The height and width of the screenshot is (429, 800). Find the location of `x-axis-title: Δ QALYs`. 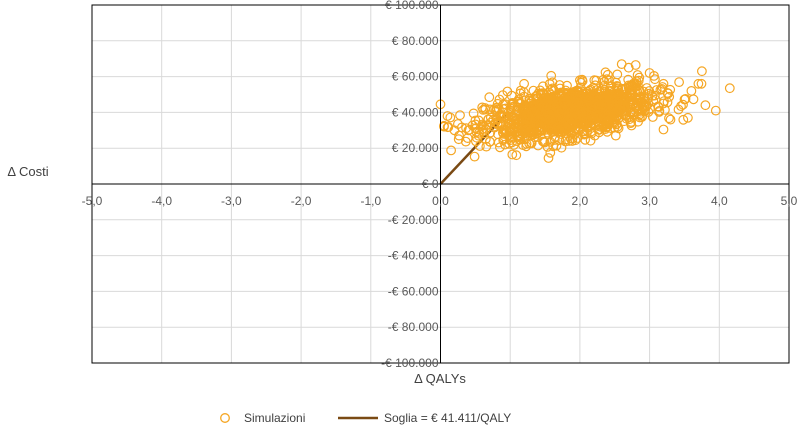

x-axis-title: Δ QALYs is located at coordinates (440, 378).